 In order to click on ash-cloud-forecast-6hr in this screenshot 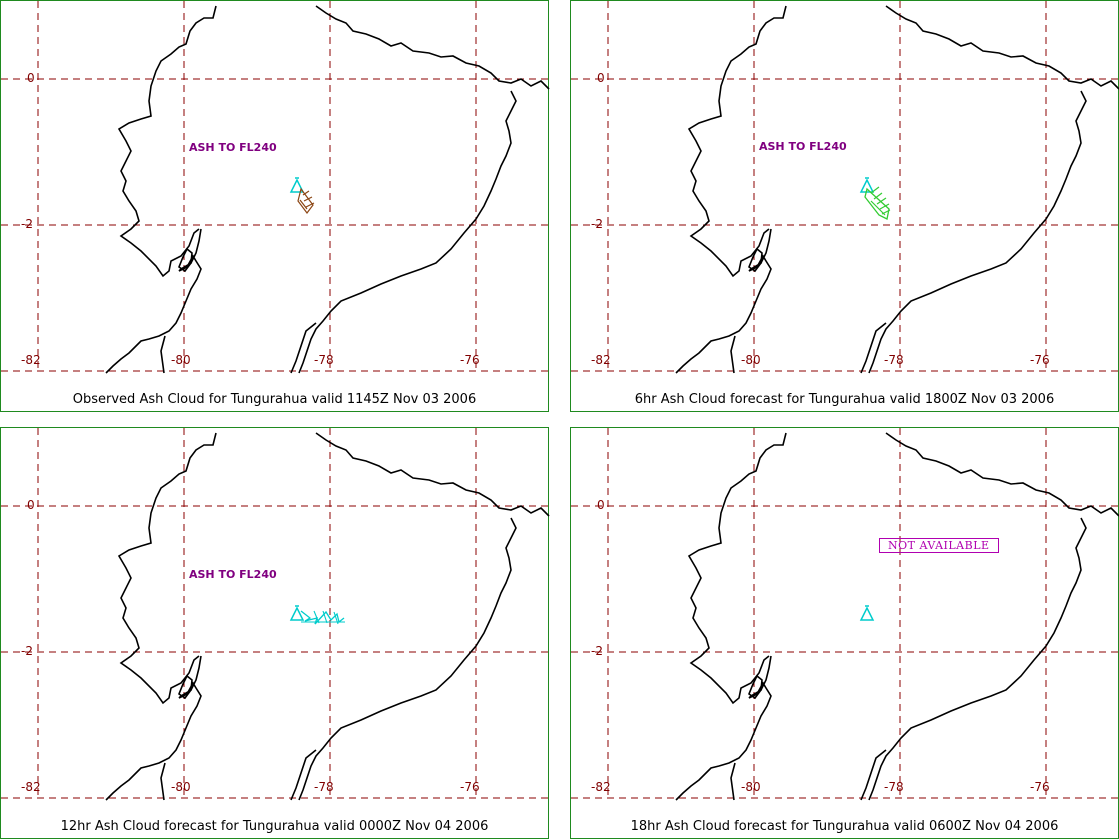, I will do `click(875, 198)`.